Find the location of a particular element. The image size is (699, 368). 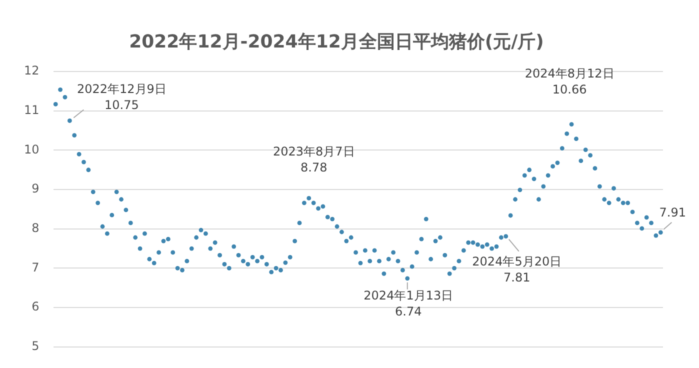

y-tick-label: 6 is located at coordinates (36, 307).